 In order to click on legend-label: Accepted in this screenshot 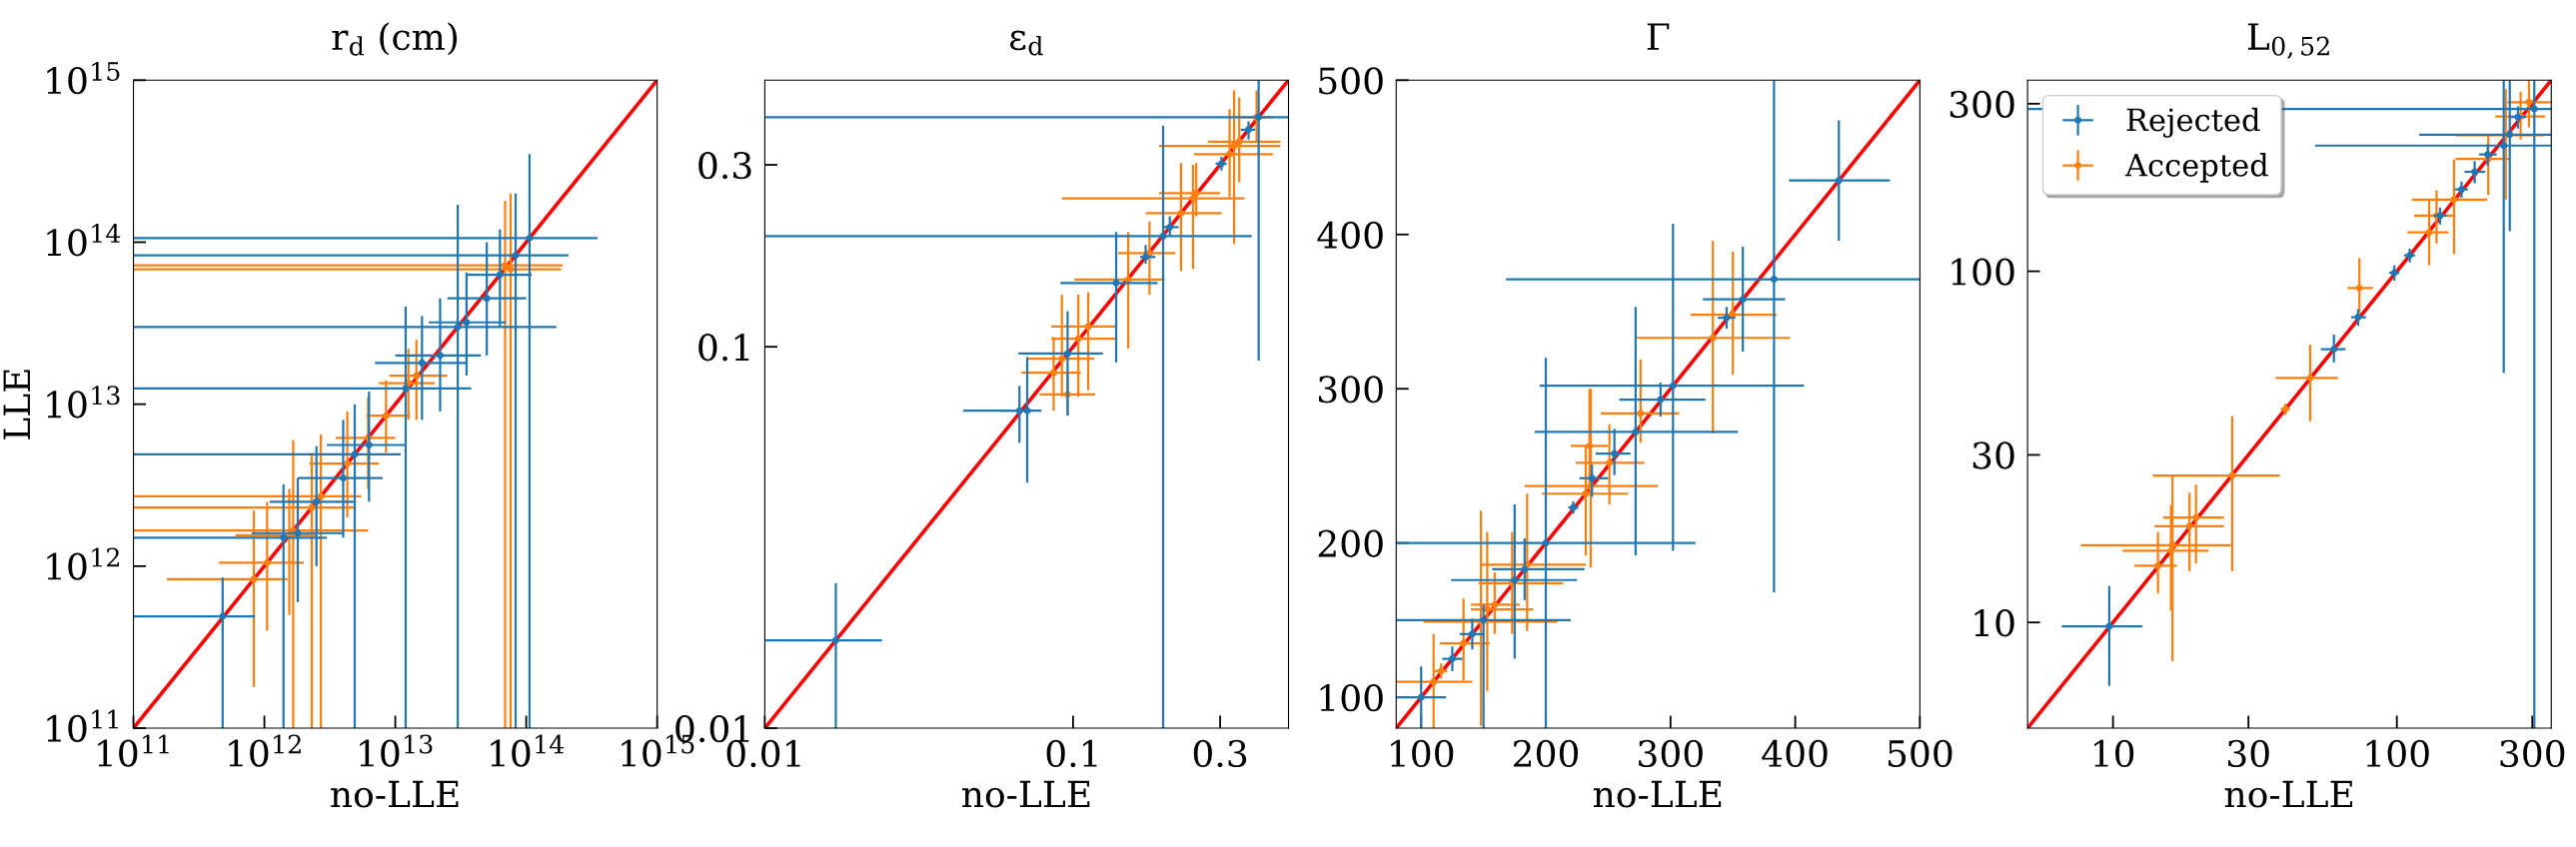, I will do `click(2196, 168)`.